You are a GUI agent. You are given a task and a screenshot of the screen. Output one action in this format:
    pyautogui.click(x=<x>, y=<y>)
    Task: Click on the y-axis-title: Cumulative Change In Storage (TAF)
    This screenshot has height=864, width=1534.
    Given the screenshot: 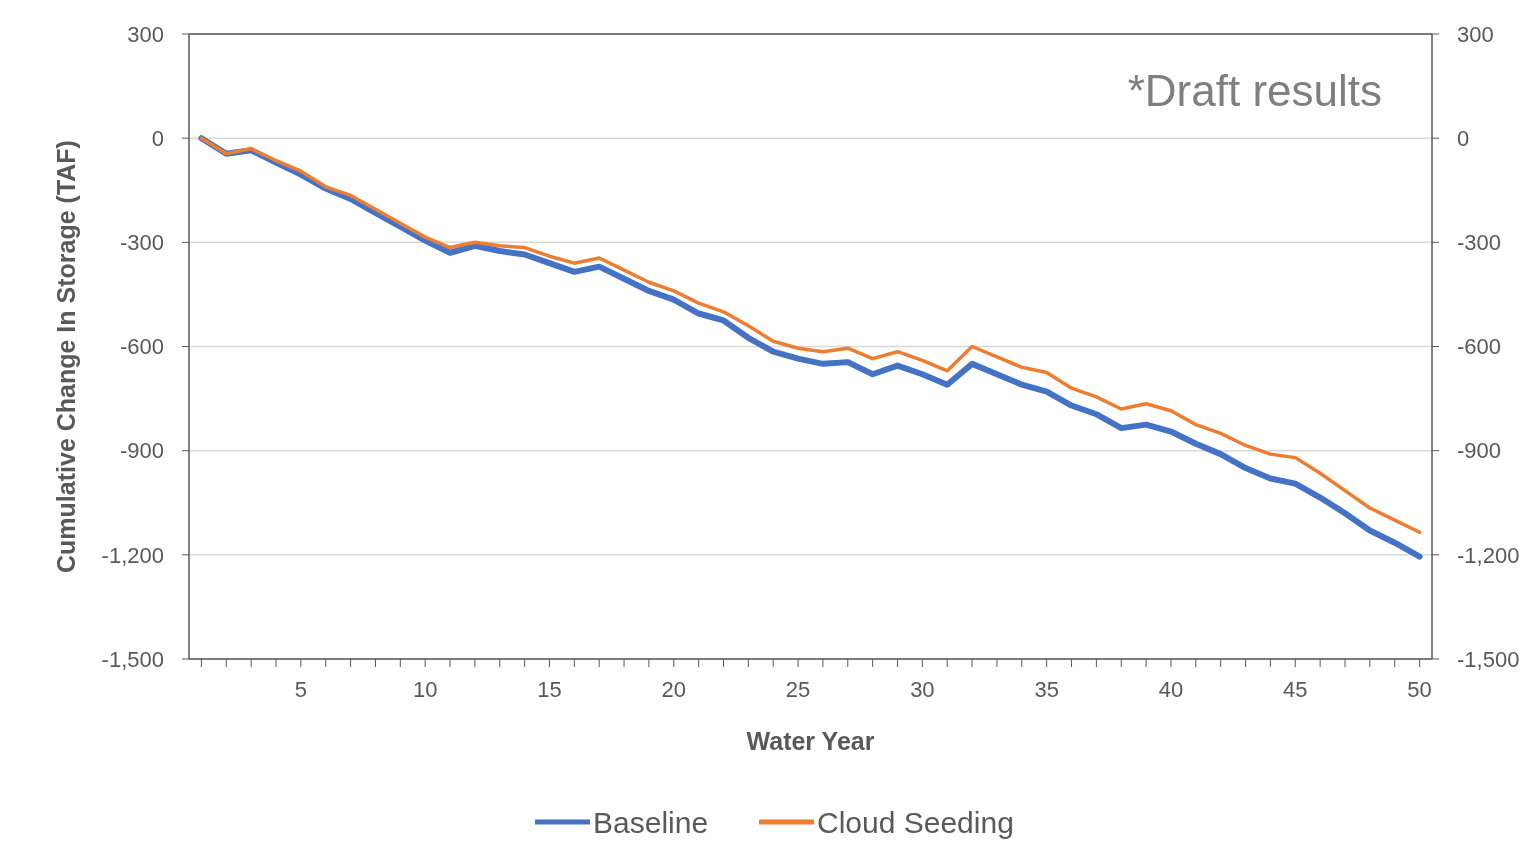 What is the action you would take?
    pyautogui.click(x=66, y=356)
    